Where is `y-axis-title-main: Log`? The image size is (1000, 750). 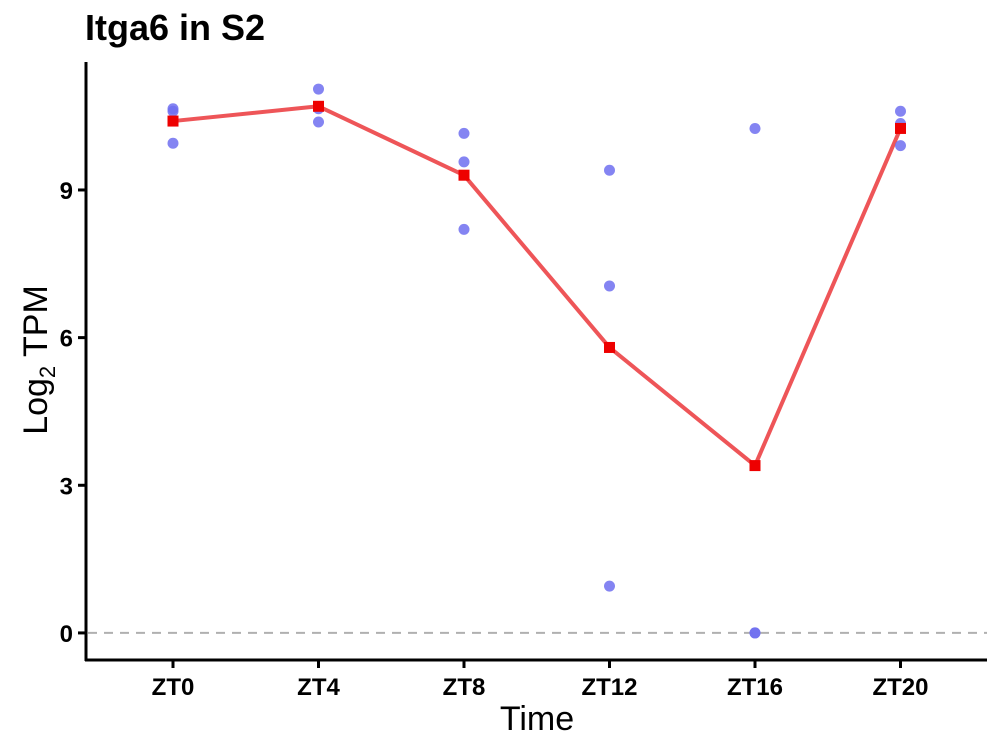
y-axis-title-main: Log is located at coordinates (36, 406).